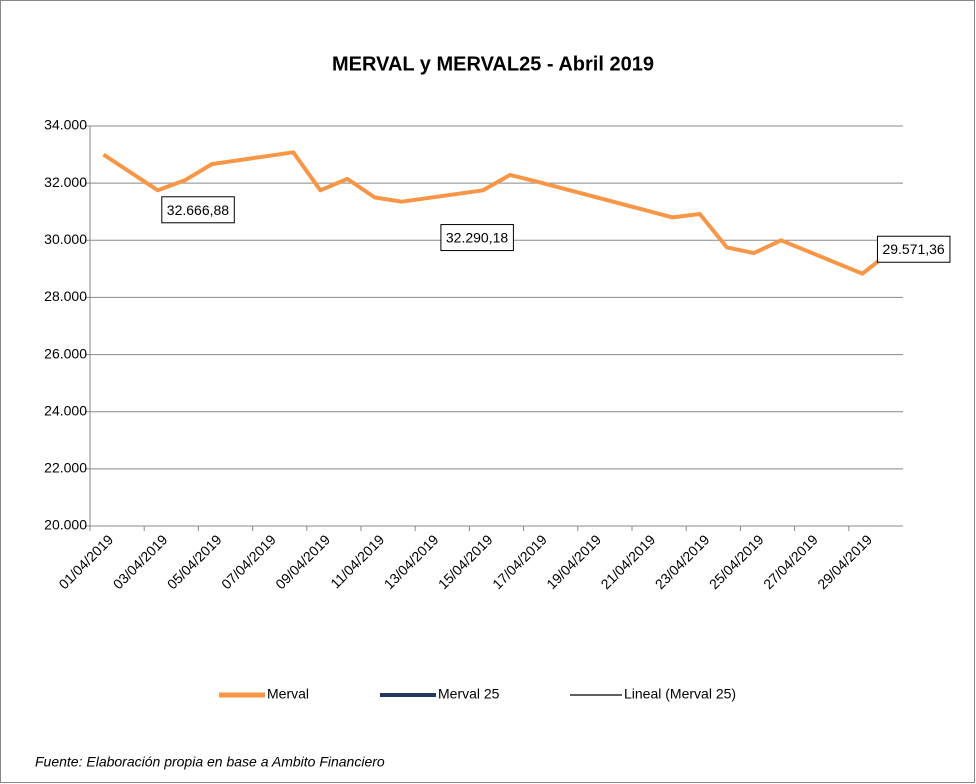 The image size is (976, 784). I want to click on y-tick-label: 32.000, so click(65, 182).